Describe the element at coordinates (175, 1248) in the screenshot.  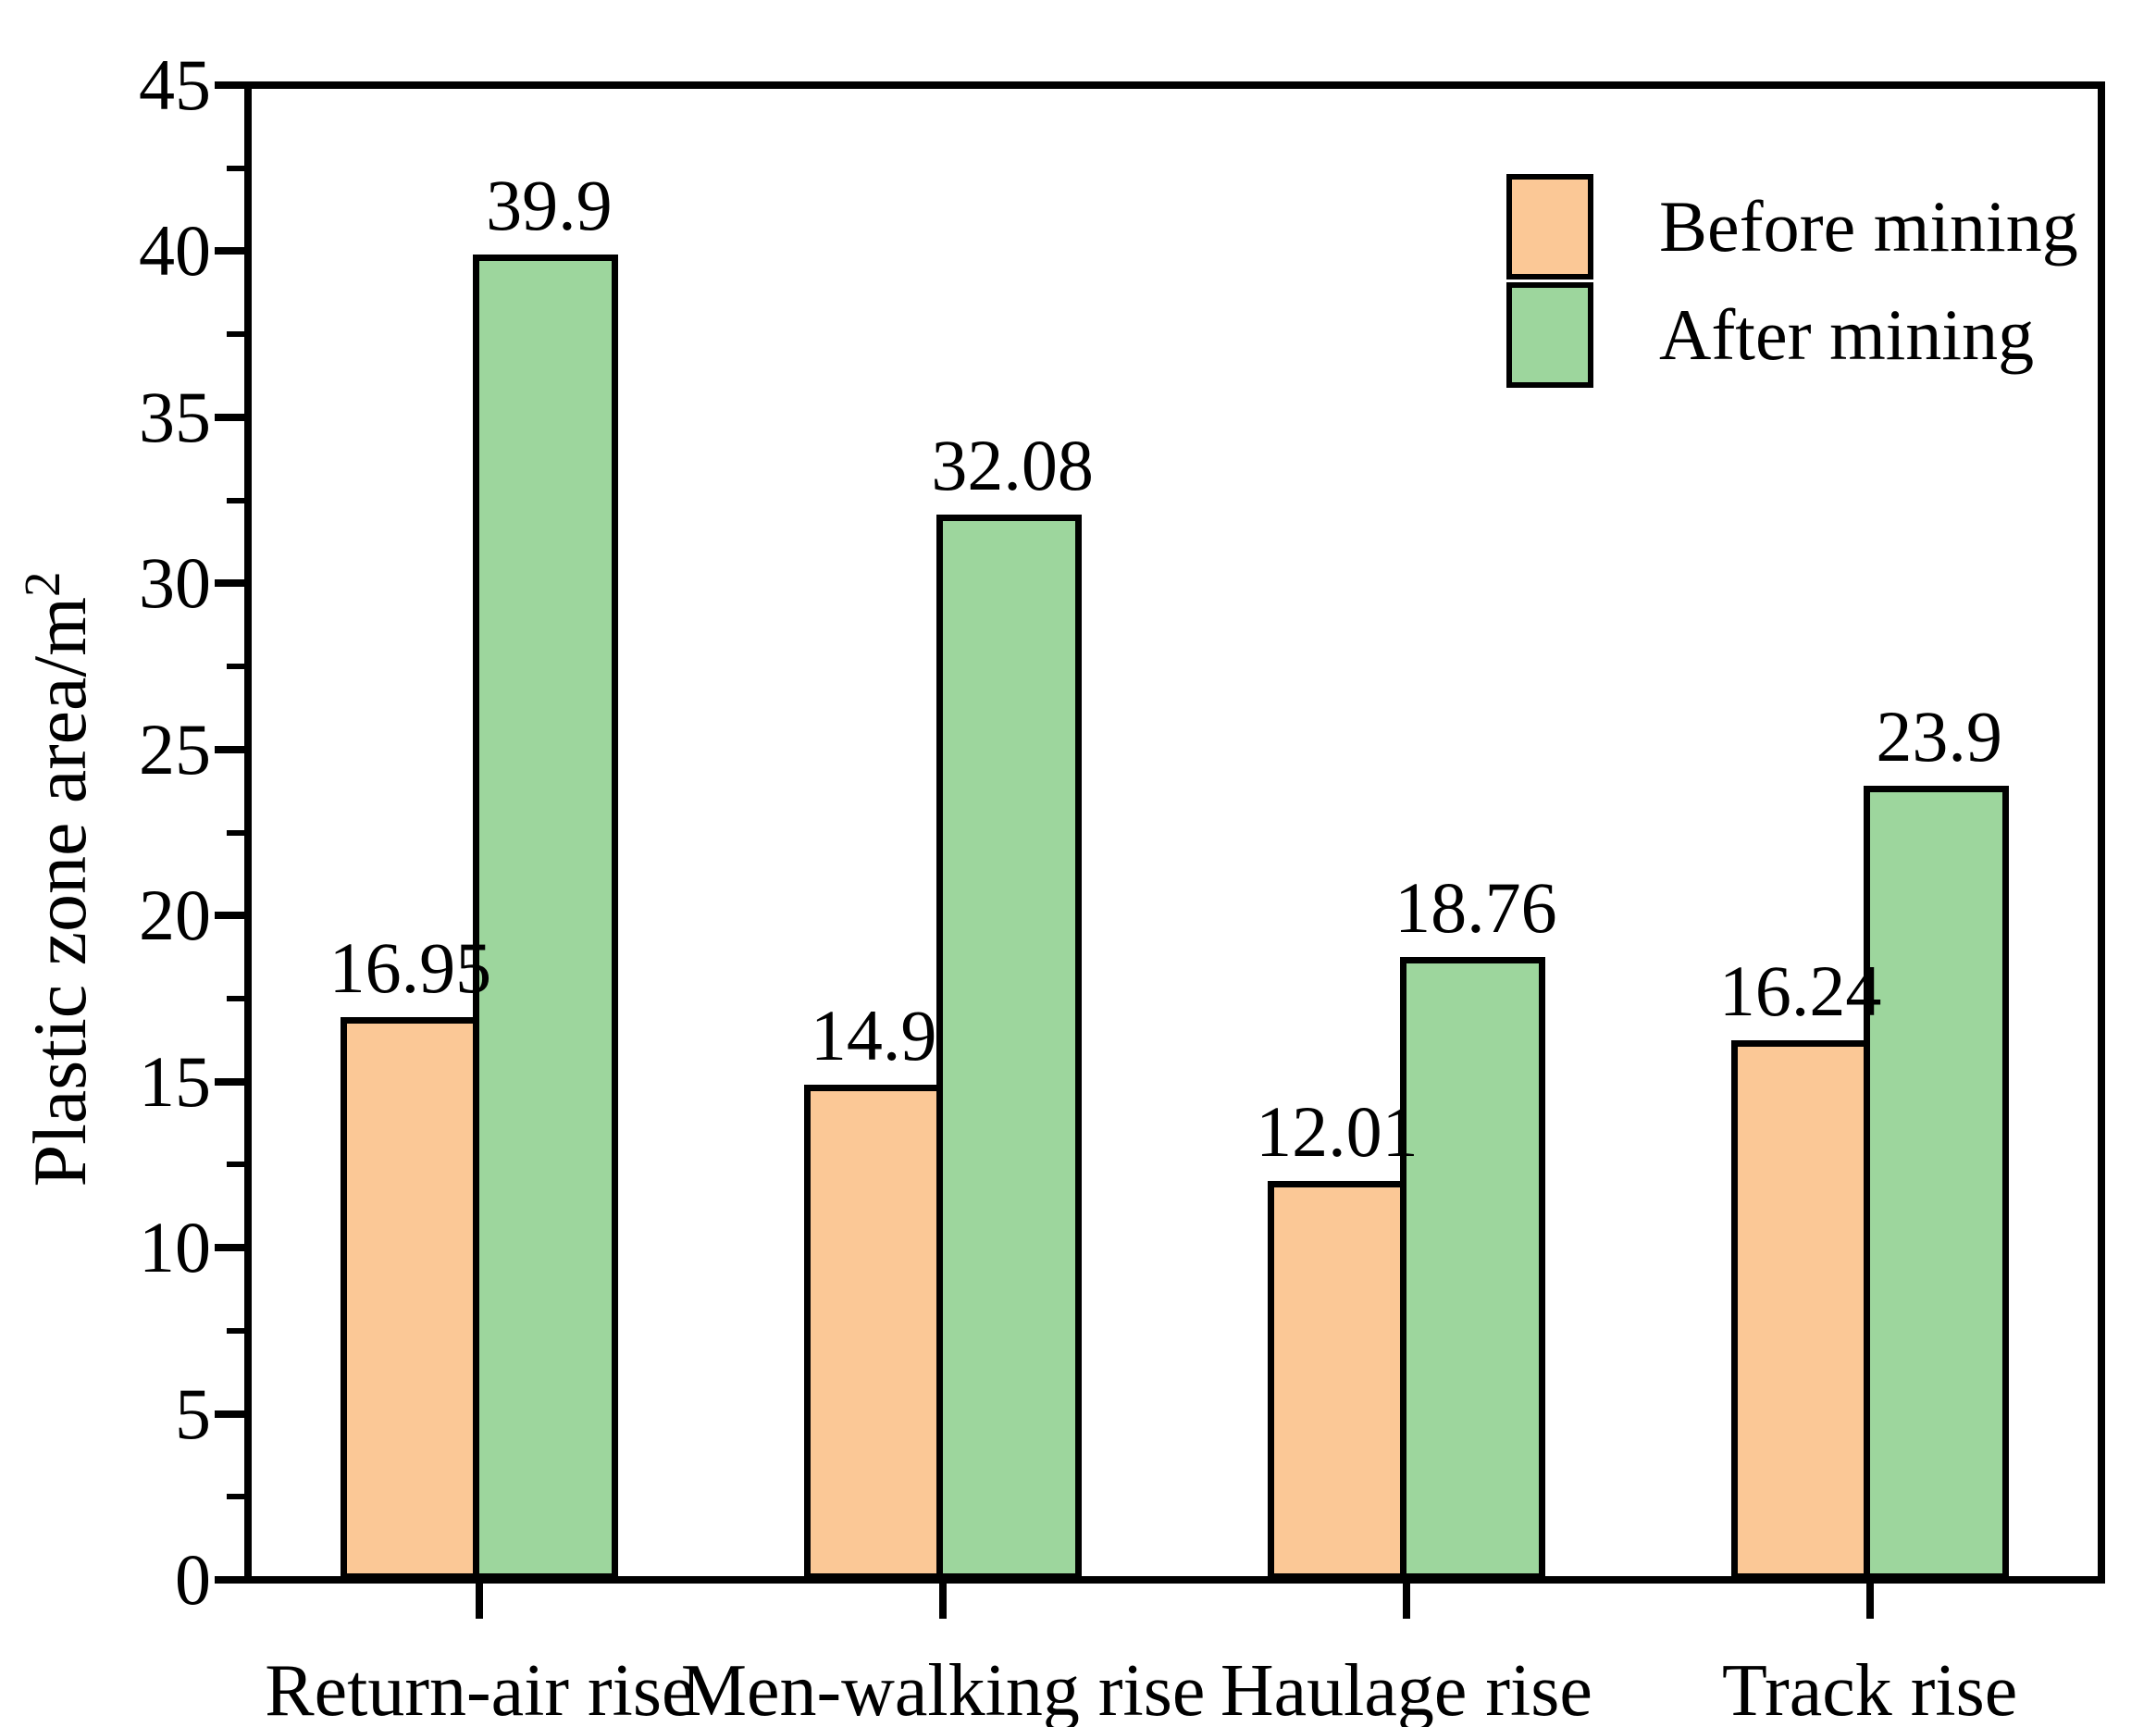
I see `y-axis-tick-label: 10` at that location.